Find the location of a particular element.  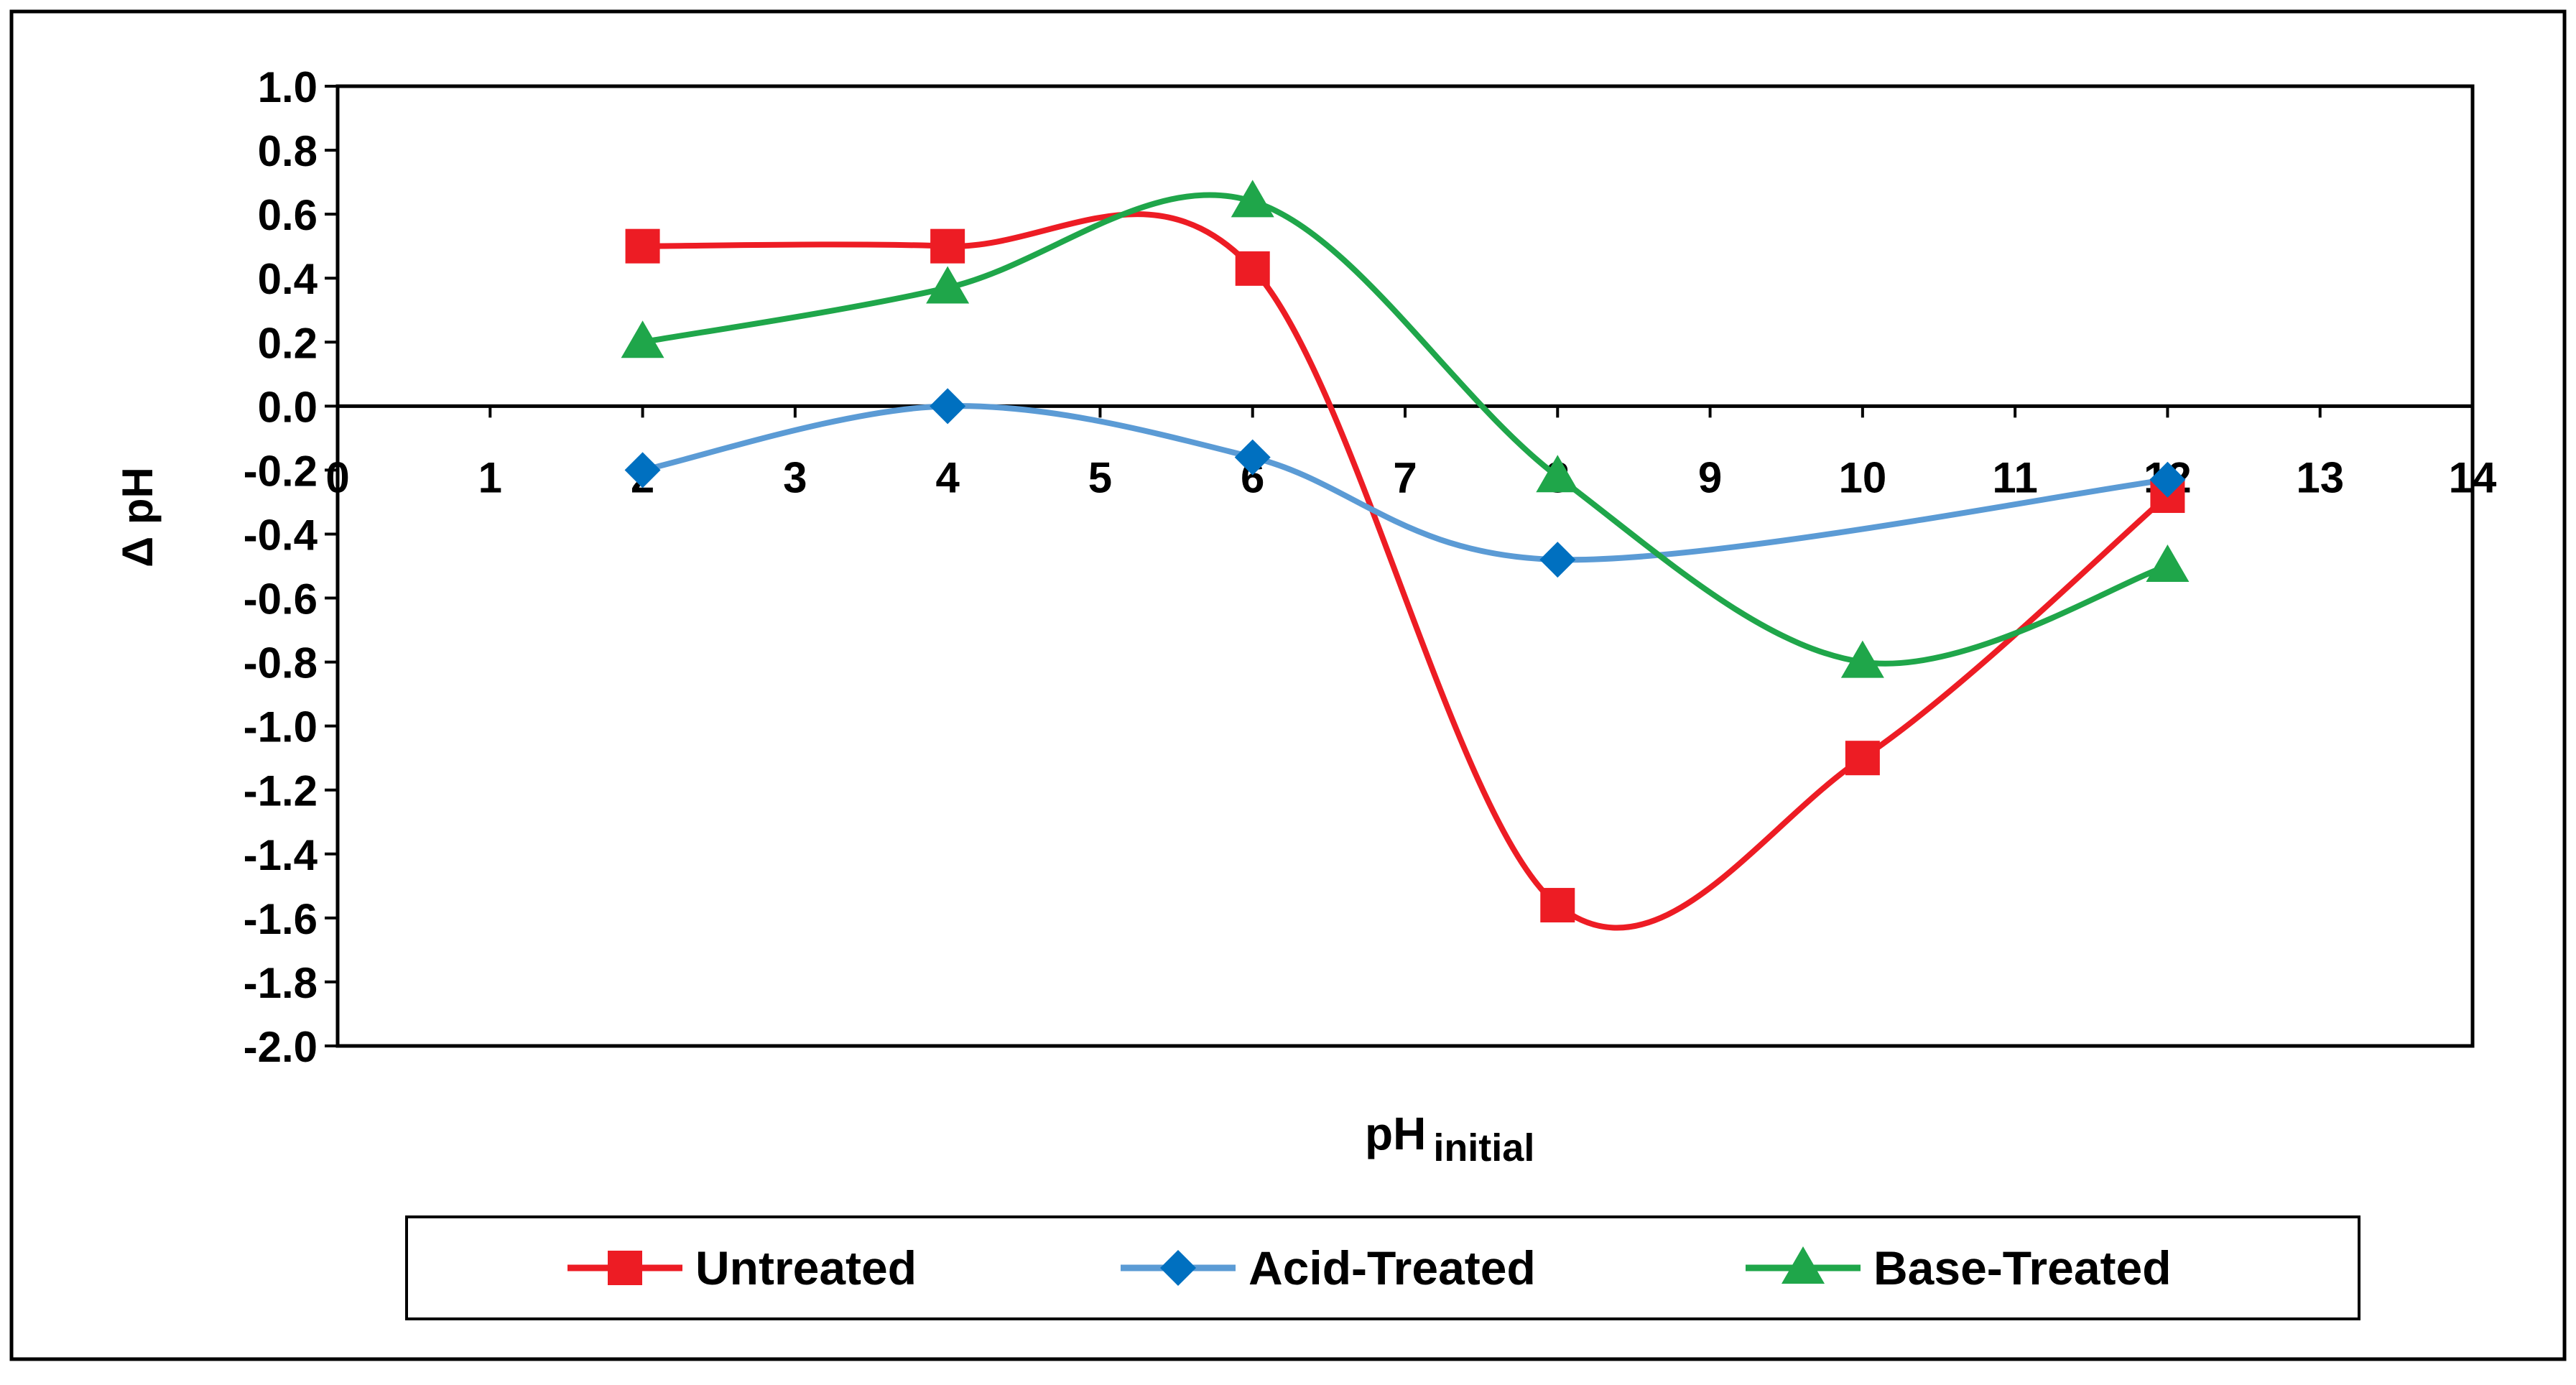

y-tick-label: -0.8 is located at coordinates (281, 663).